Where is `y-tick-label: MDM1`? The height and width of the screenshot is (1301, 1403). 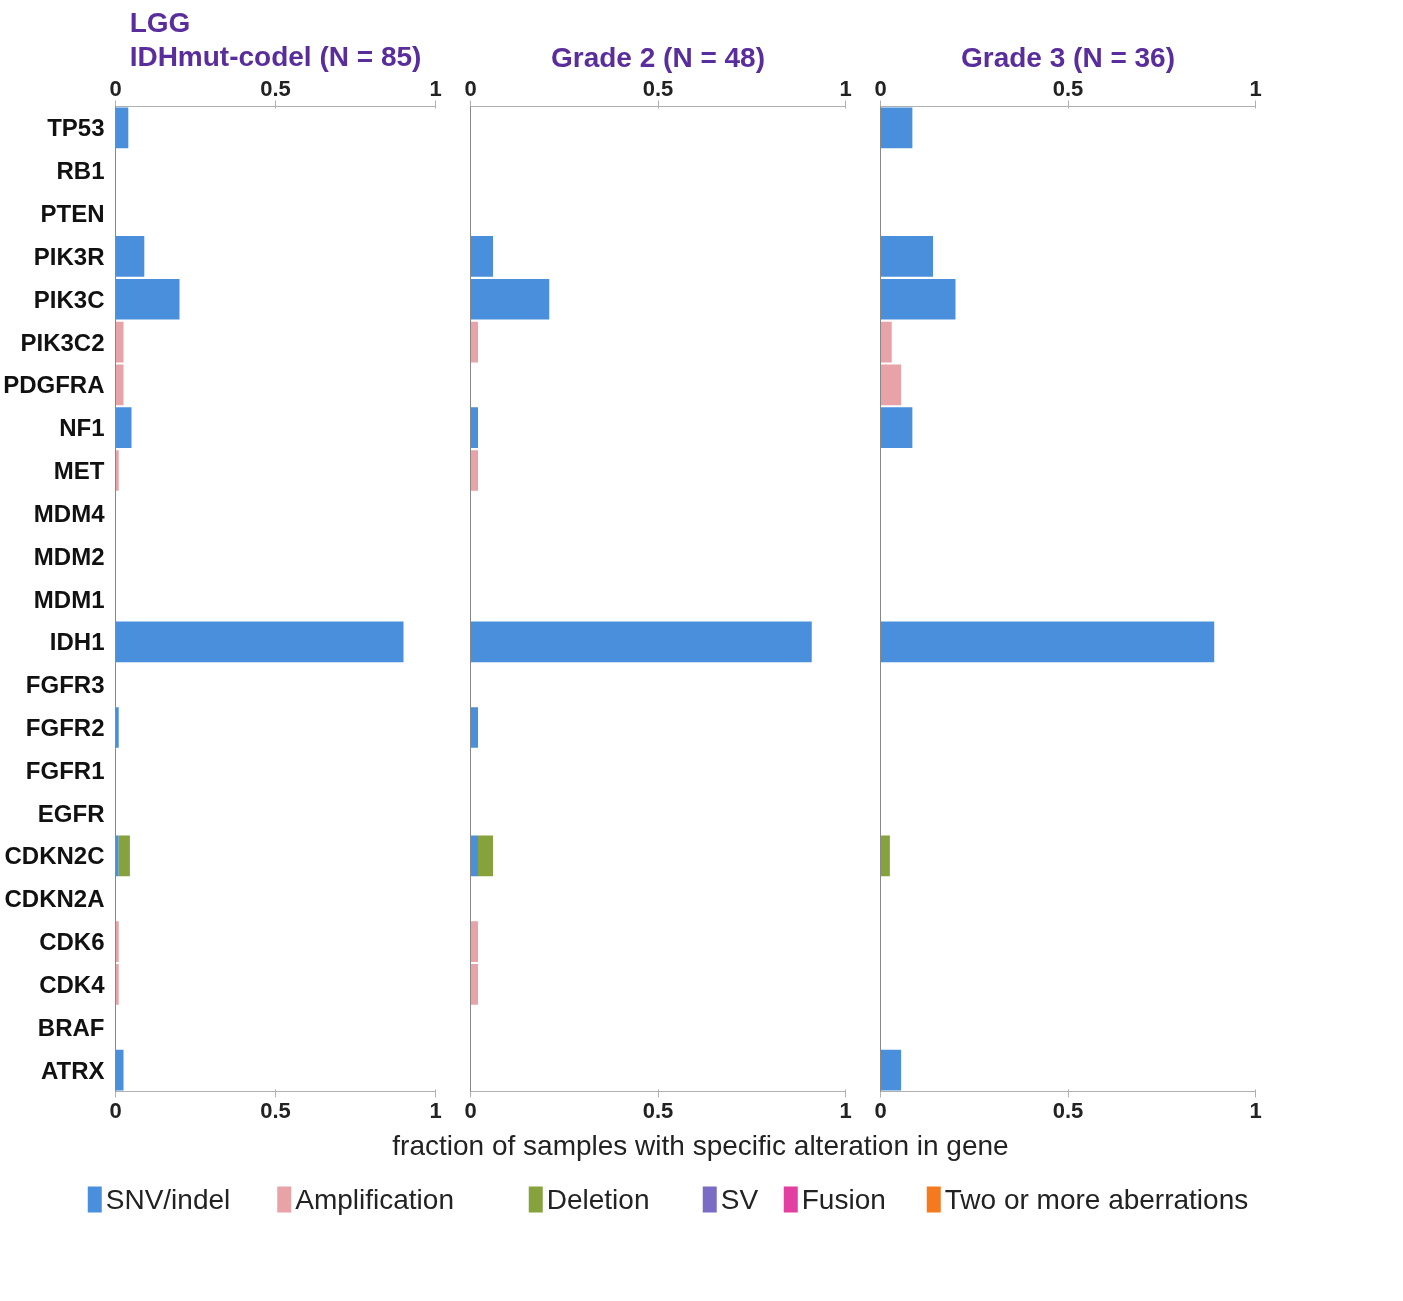 y-tick-label: MDM1 is located at coordinates (69, 599).